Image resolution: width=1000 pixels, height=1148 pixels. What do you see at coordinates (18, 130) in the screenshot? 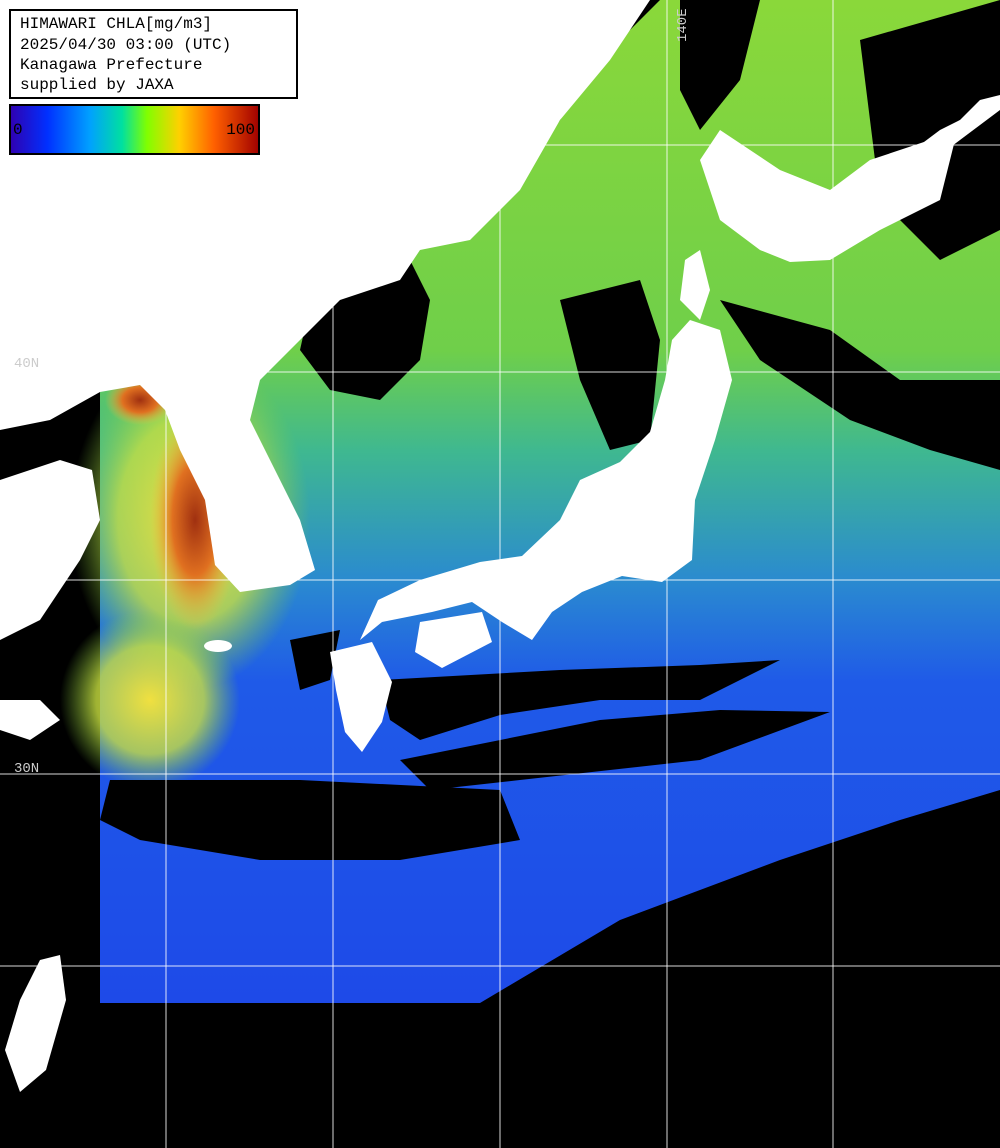
I see `colorbar-min: 0` at bounding box center [18, 130].